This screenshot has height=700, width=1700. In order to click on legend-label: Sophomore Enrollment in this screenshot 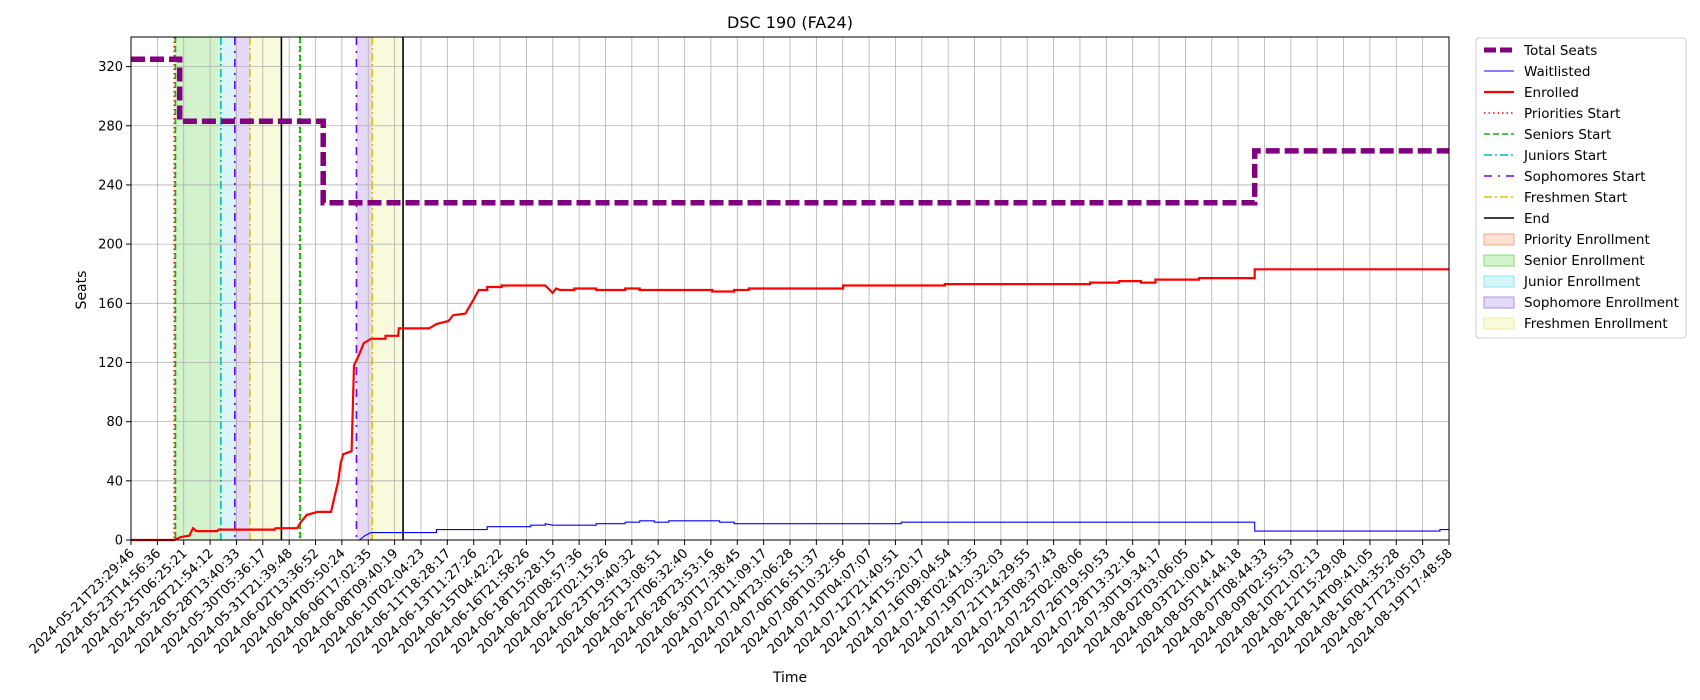, I will do `click(1601, 303)`.